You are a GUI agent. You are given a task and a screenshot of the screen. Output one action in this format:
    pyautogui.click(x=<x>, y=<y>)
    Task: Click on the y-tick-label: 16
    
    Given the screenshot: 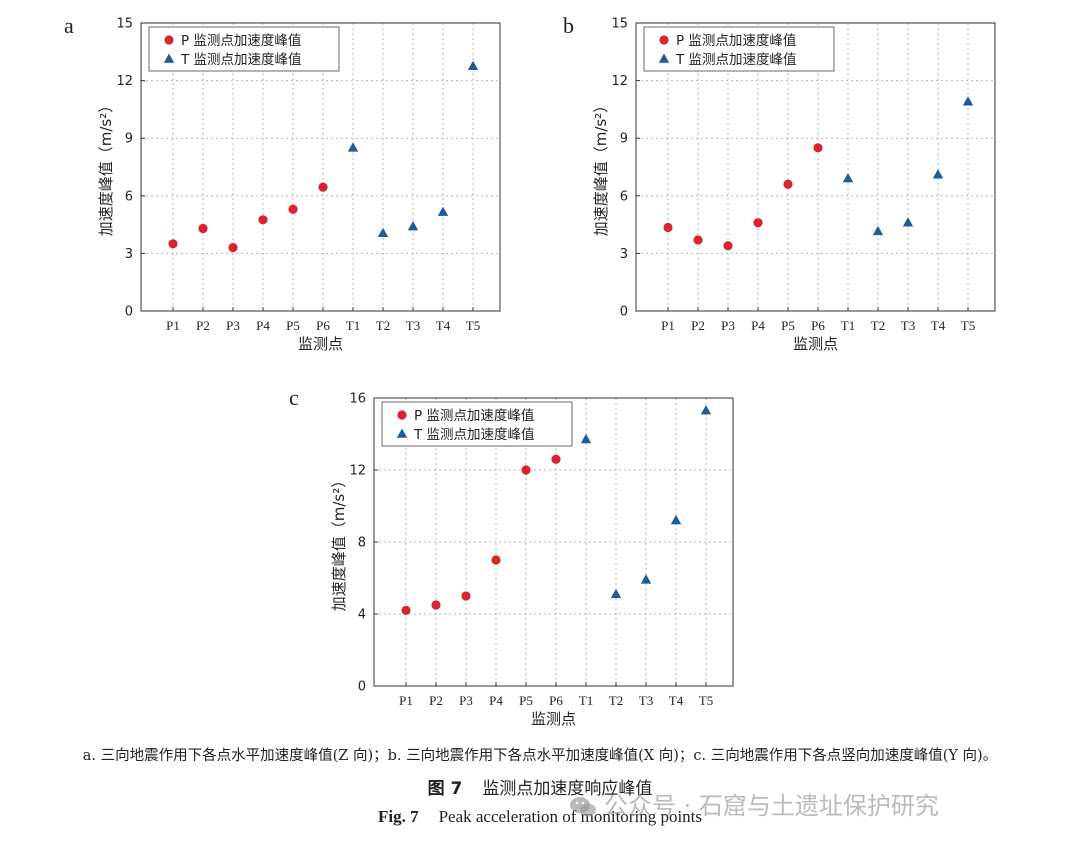 What is the action you would take?
    pyautogui.click(x=357, y=399)
    